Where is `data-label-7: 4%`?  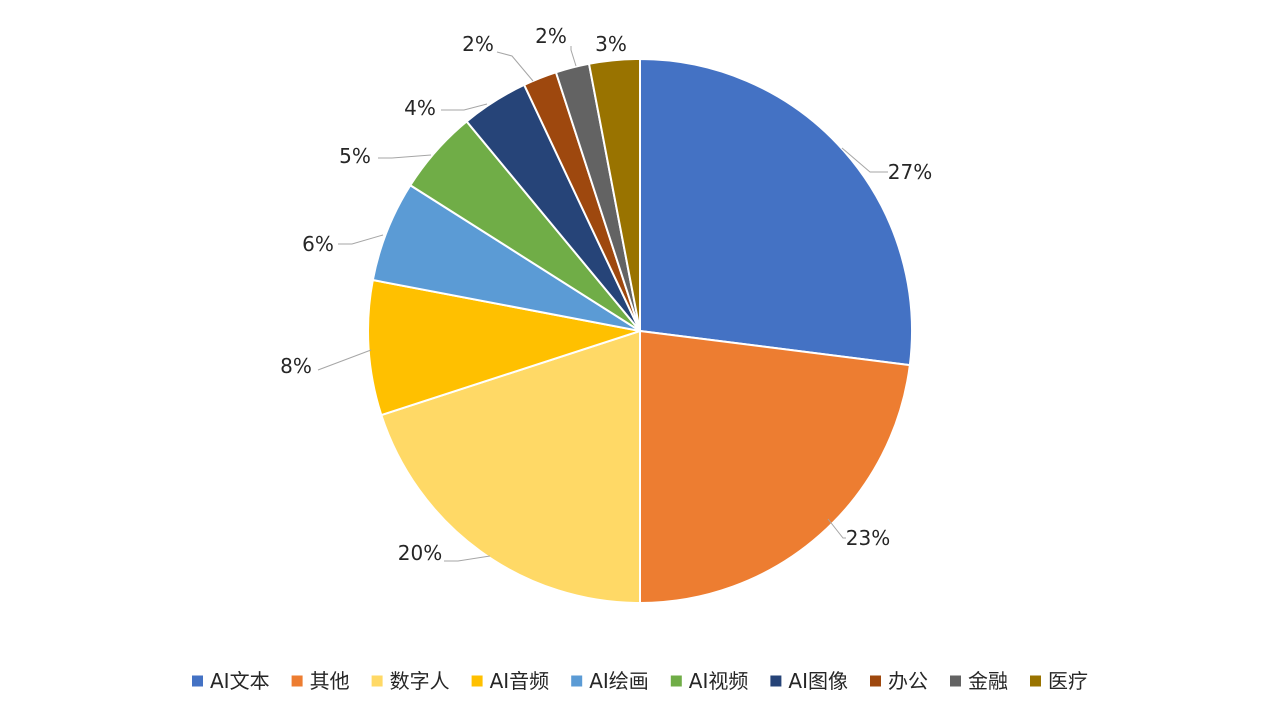 data-label-7: 4% is located at coordinates (420, 108).